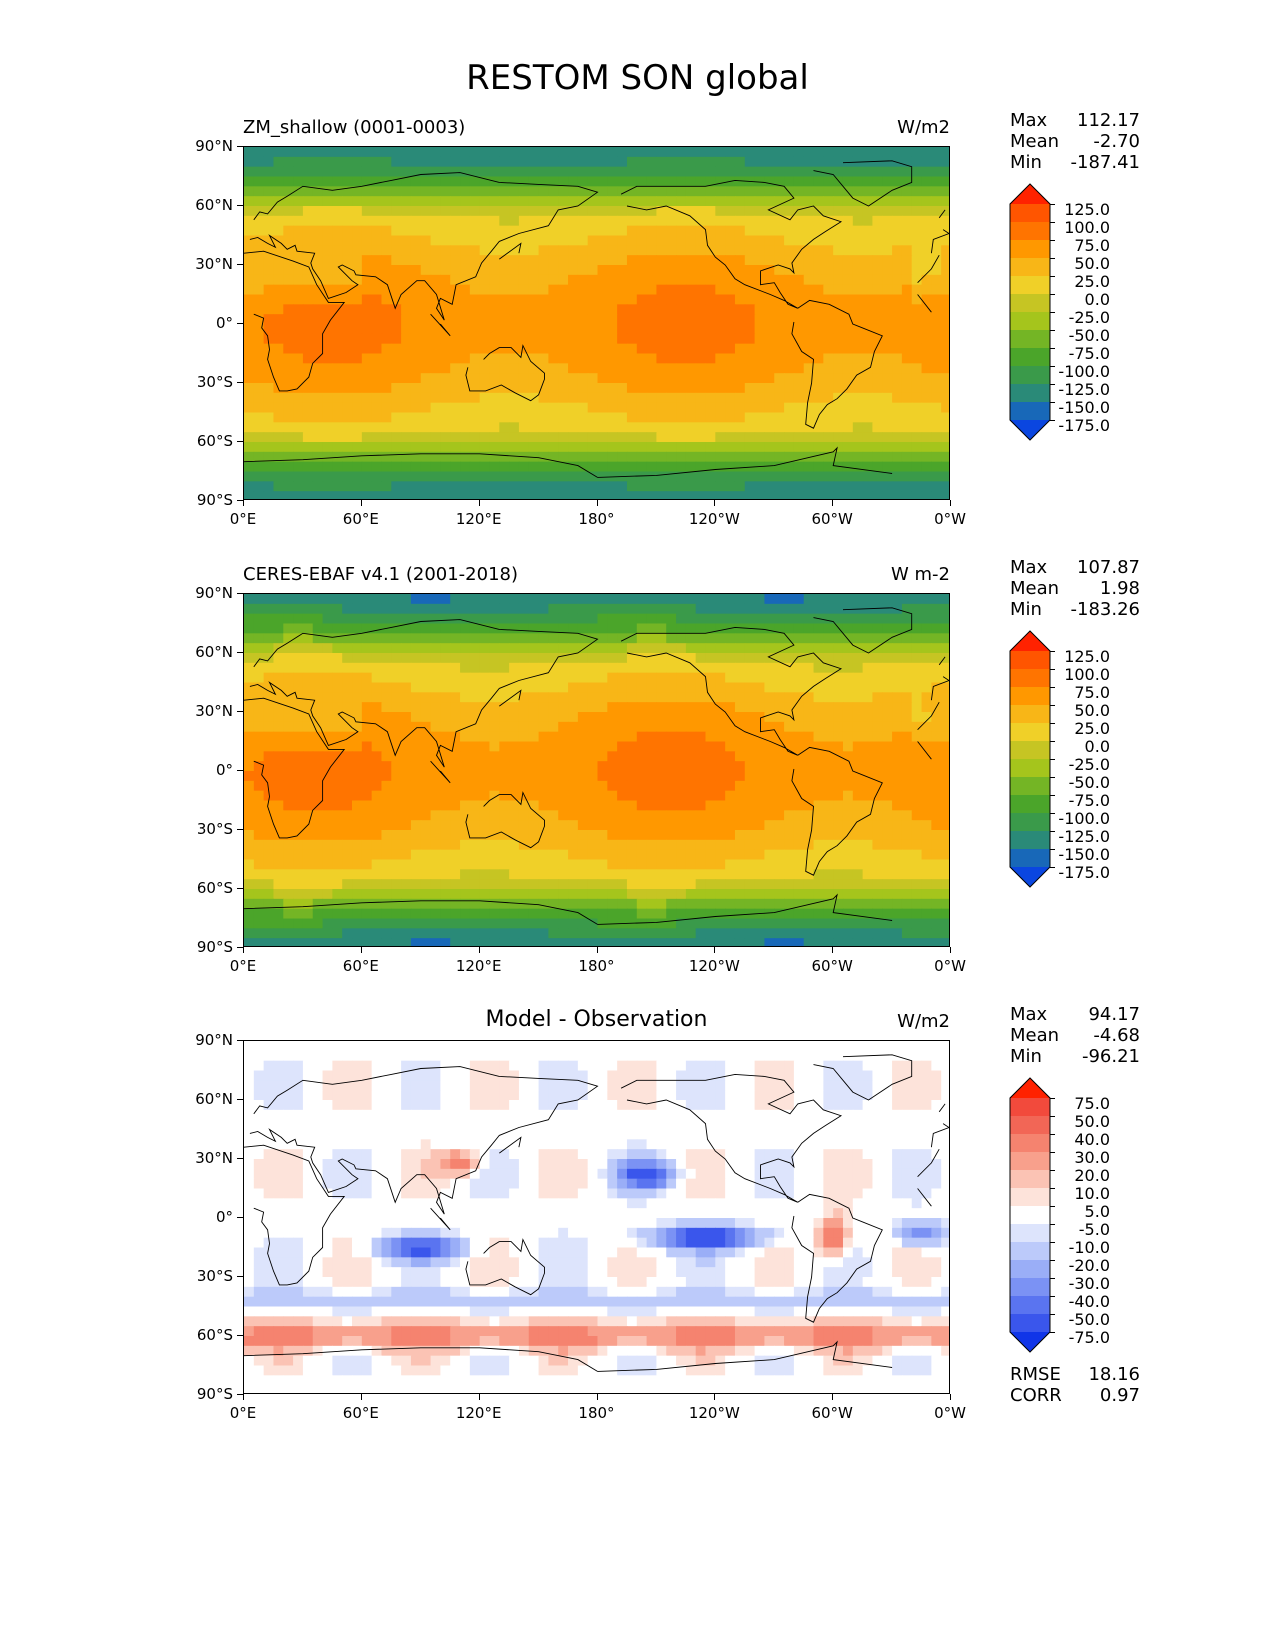 The width and height of the screenshot is (1275, 1650). What do you see at coordinates (928, 269) in the screenshot?
I see `coastline` at bounding box center [928, 269].